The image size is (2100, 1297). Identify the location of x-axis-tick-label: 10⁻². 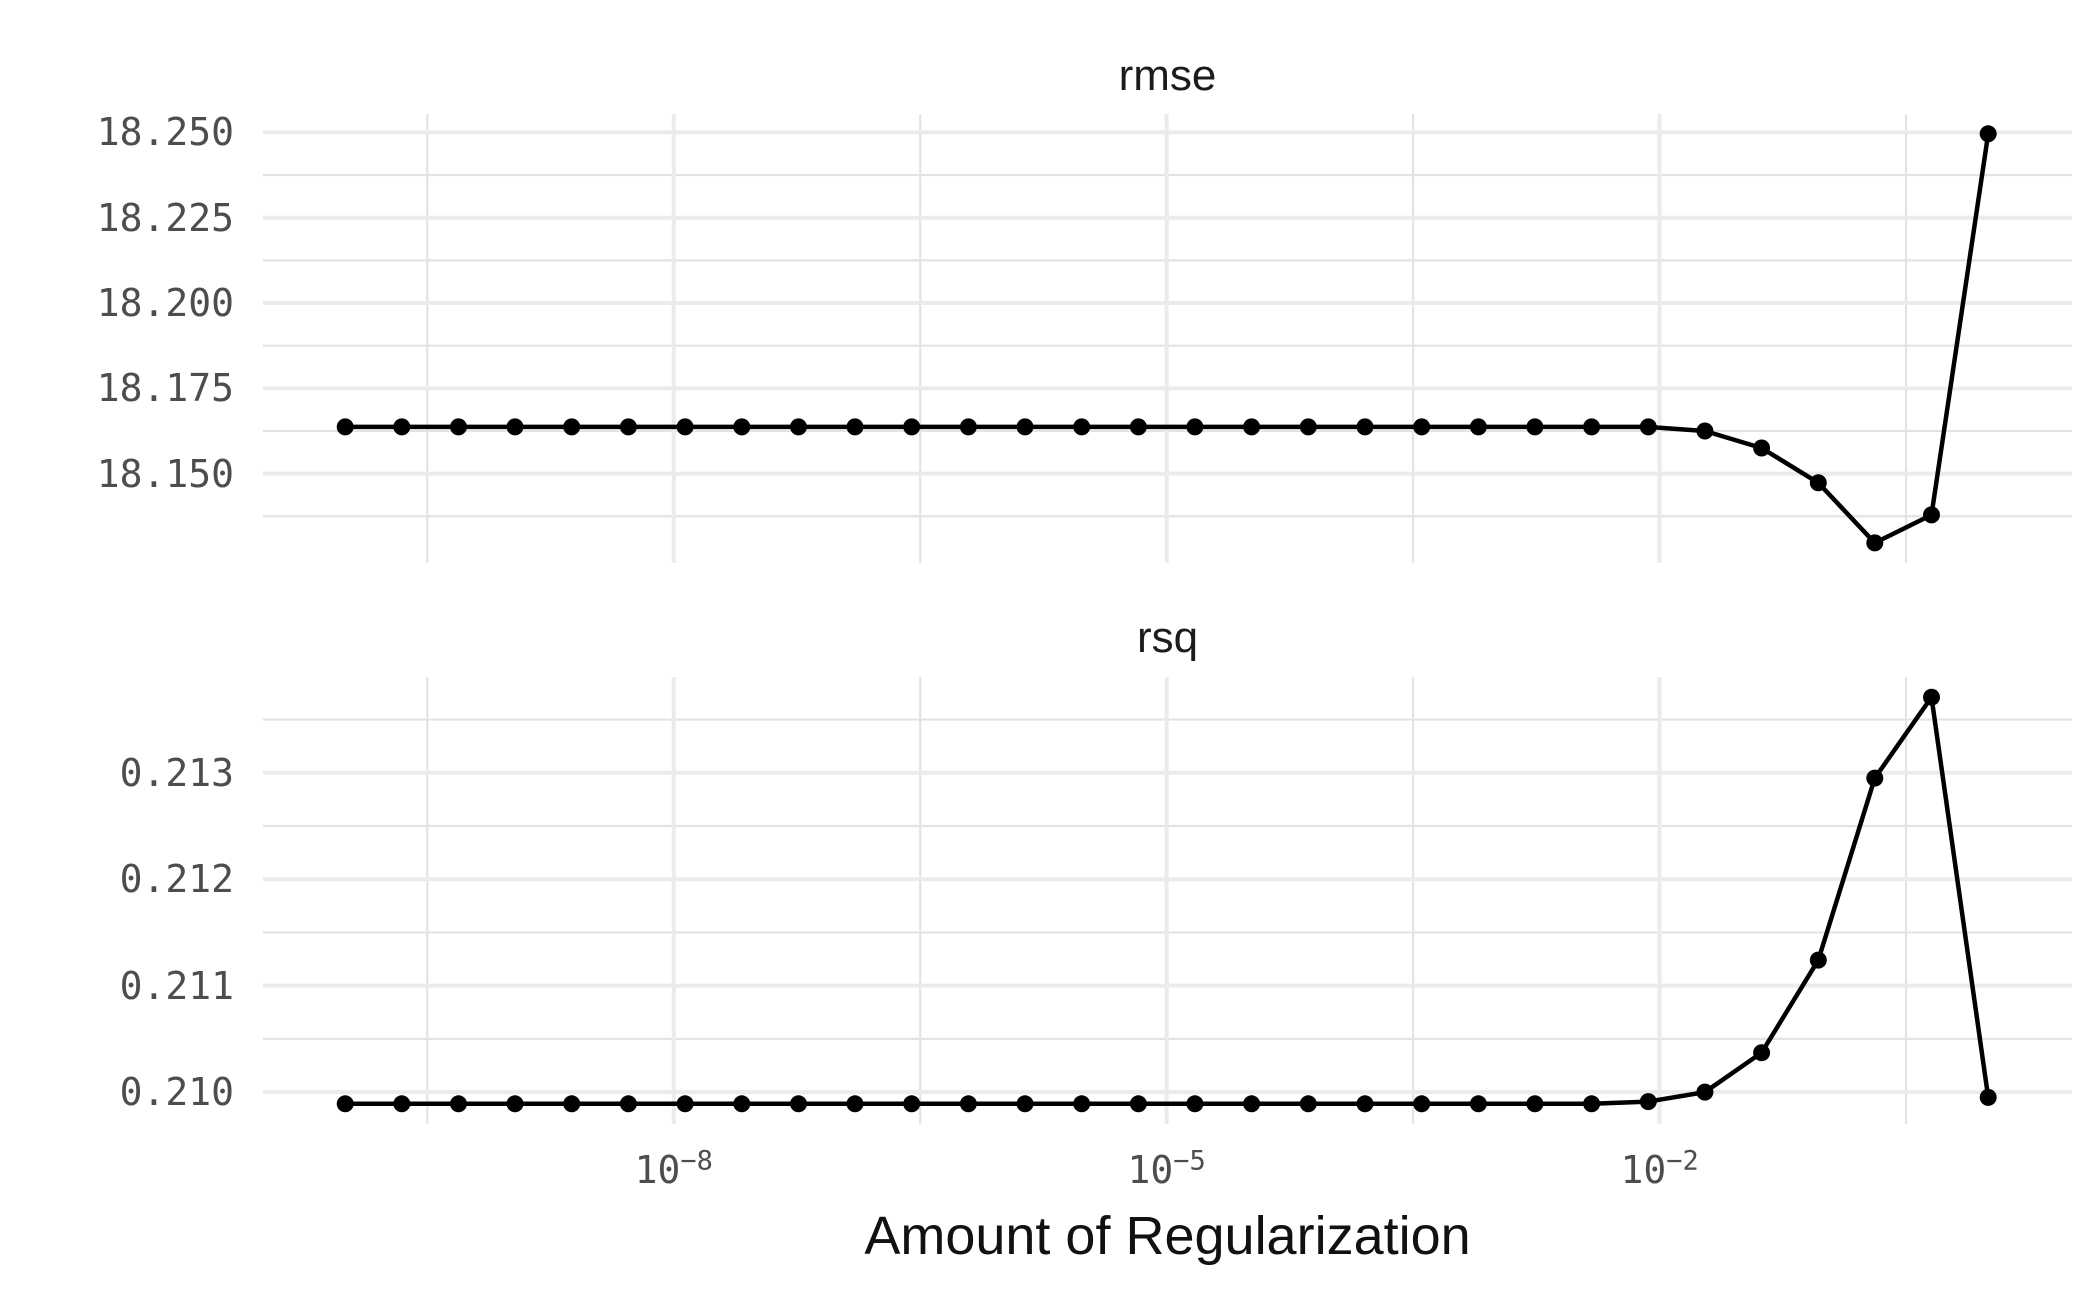
(1659, 1168).